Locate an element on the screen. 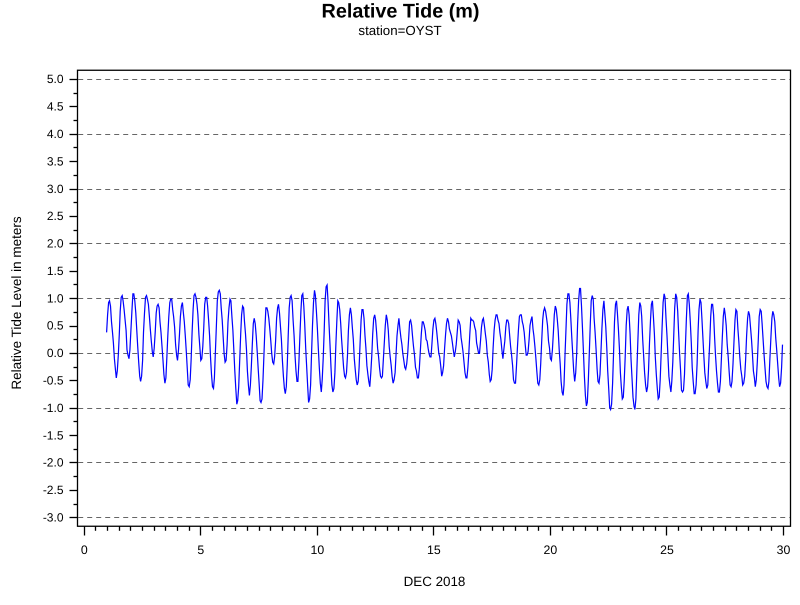 Image resolution: width=800 pixels, height=605 pixels. svg-text: -2.5 is located at coordinates (53, 490).